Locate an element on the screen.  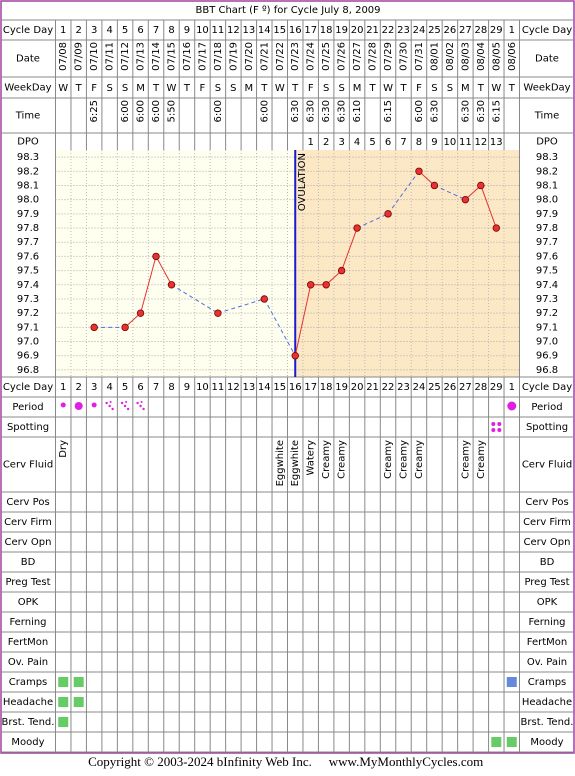
site-link: www.MyMonthlyCycles.com is located at coordinates (406, 761).